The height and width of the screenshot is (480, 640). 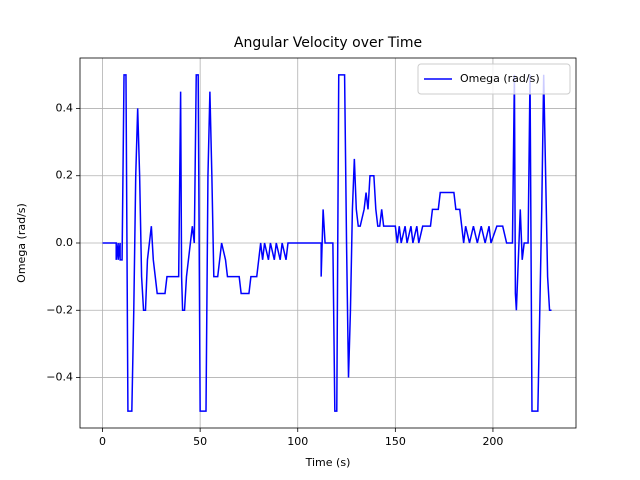 What do you see at coordinates (500, 78) in the screenshot?
I see `legend-label: Omega (rad/s)` at bounding box center [500, 78].